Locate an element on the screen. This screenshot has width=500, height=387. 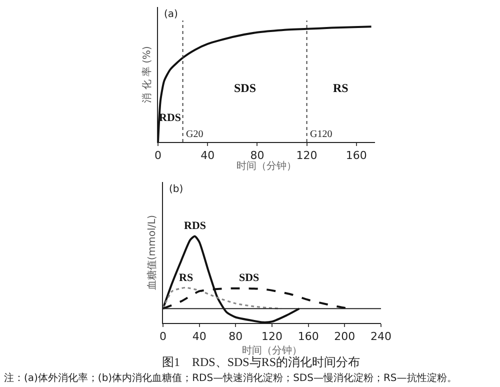
x-tick-label: 240 is located at coordinates (381, 337).